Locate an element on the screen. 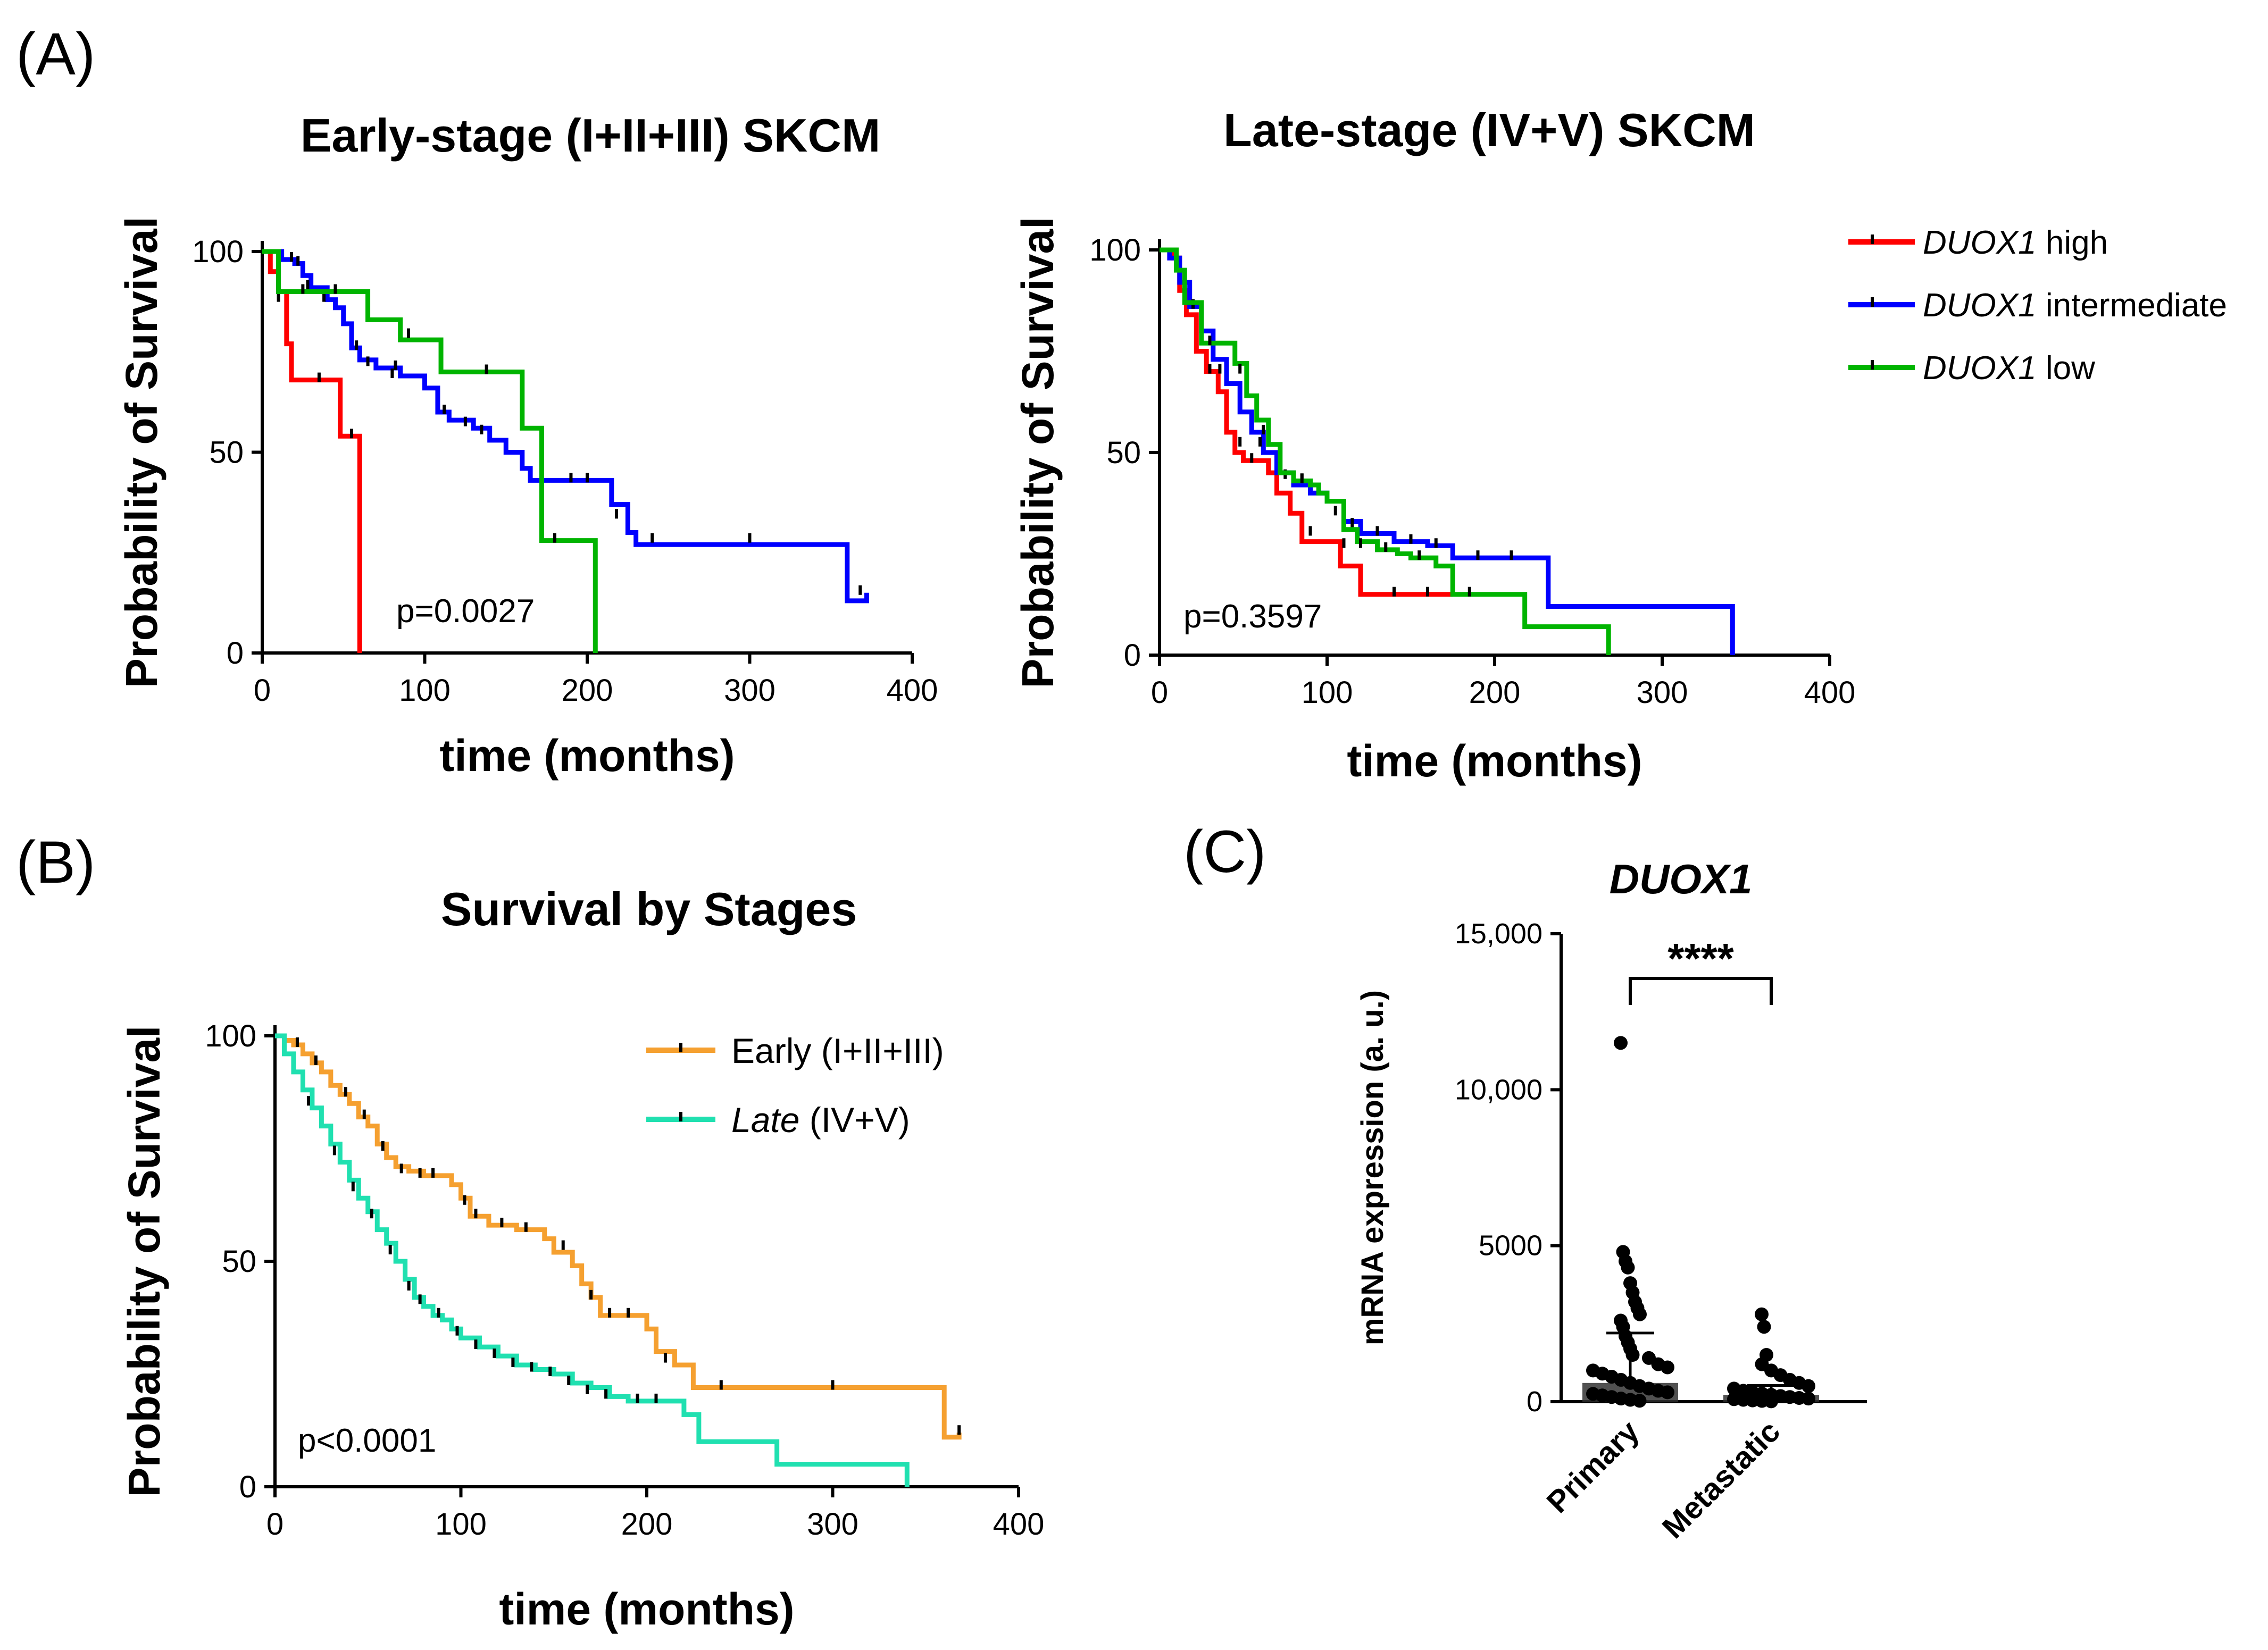 The height and width of the screenshot is (1650, 2268). legend-label-1: DUOX1 intermediate is located at coordinates (2075, 305).